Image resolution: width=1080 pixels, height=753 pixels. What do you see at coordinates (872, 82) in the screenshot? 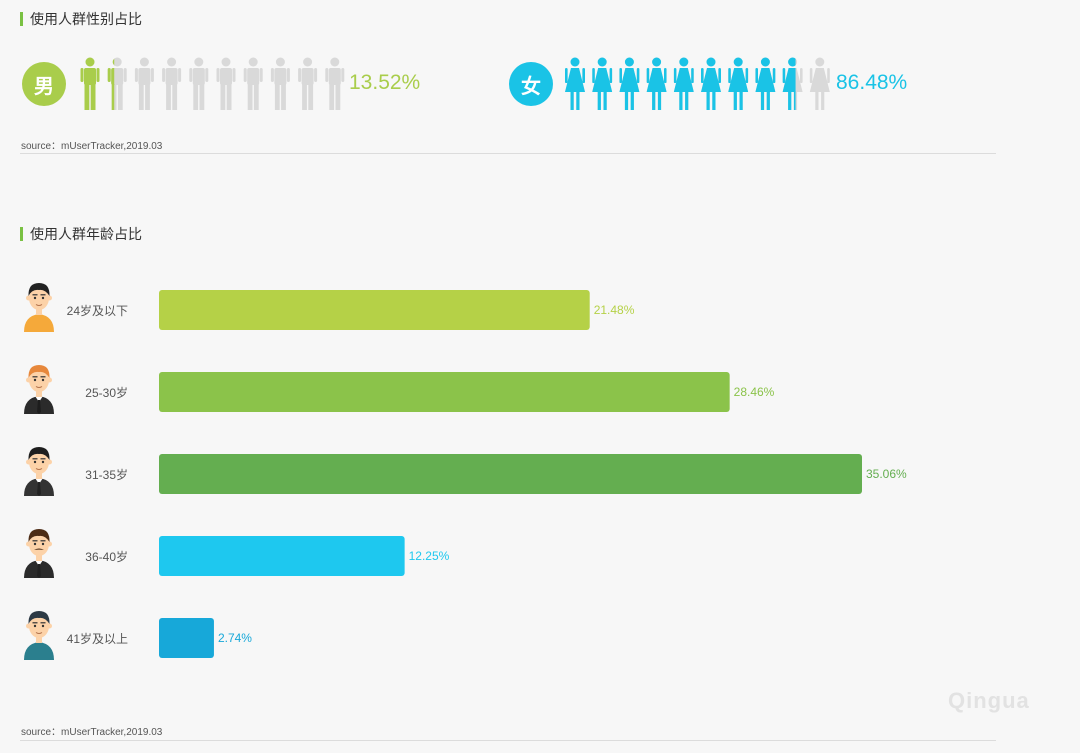
I see `female-percent: 86.48%` at bounding box center [872, 82].